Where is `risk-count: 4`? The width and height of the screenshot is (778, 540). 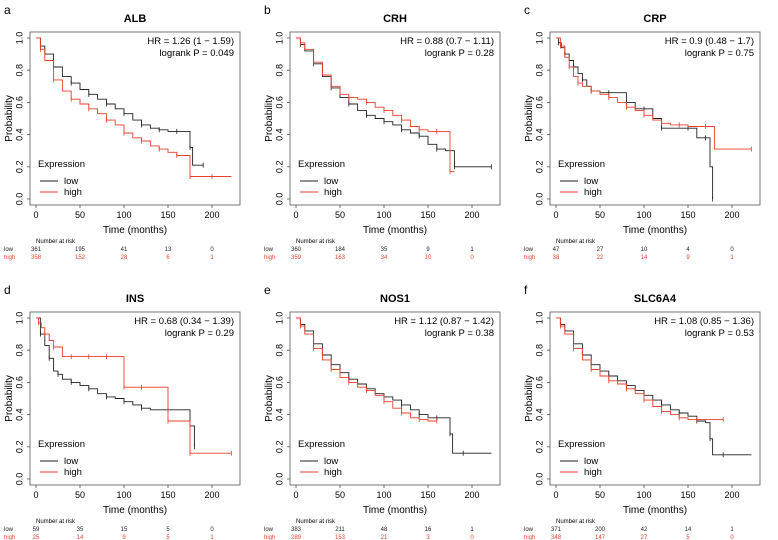 risk-count: 4 is located at coordinates (688, 250).